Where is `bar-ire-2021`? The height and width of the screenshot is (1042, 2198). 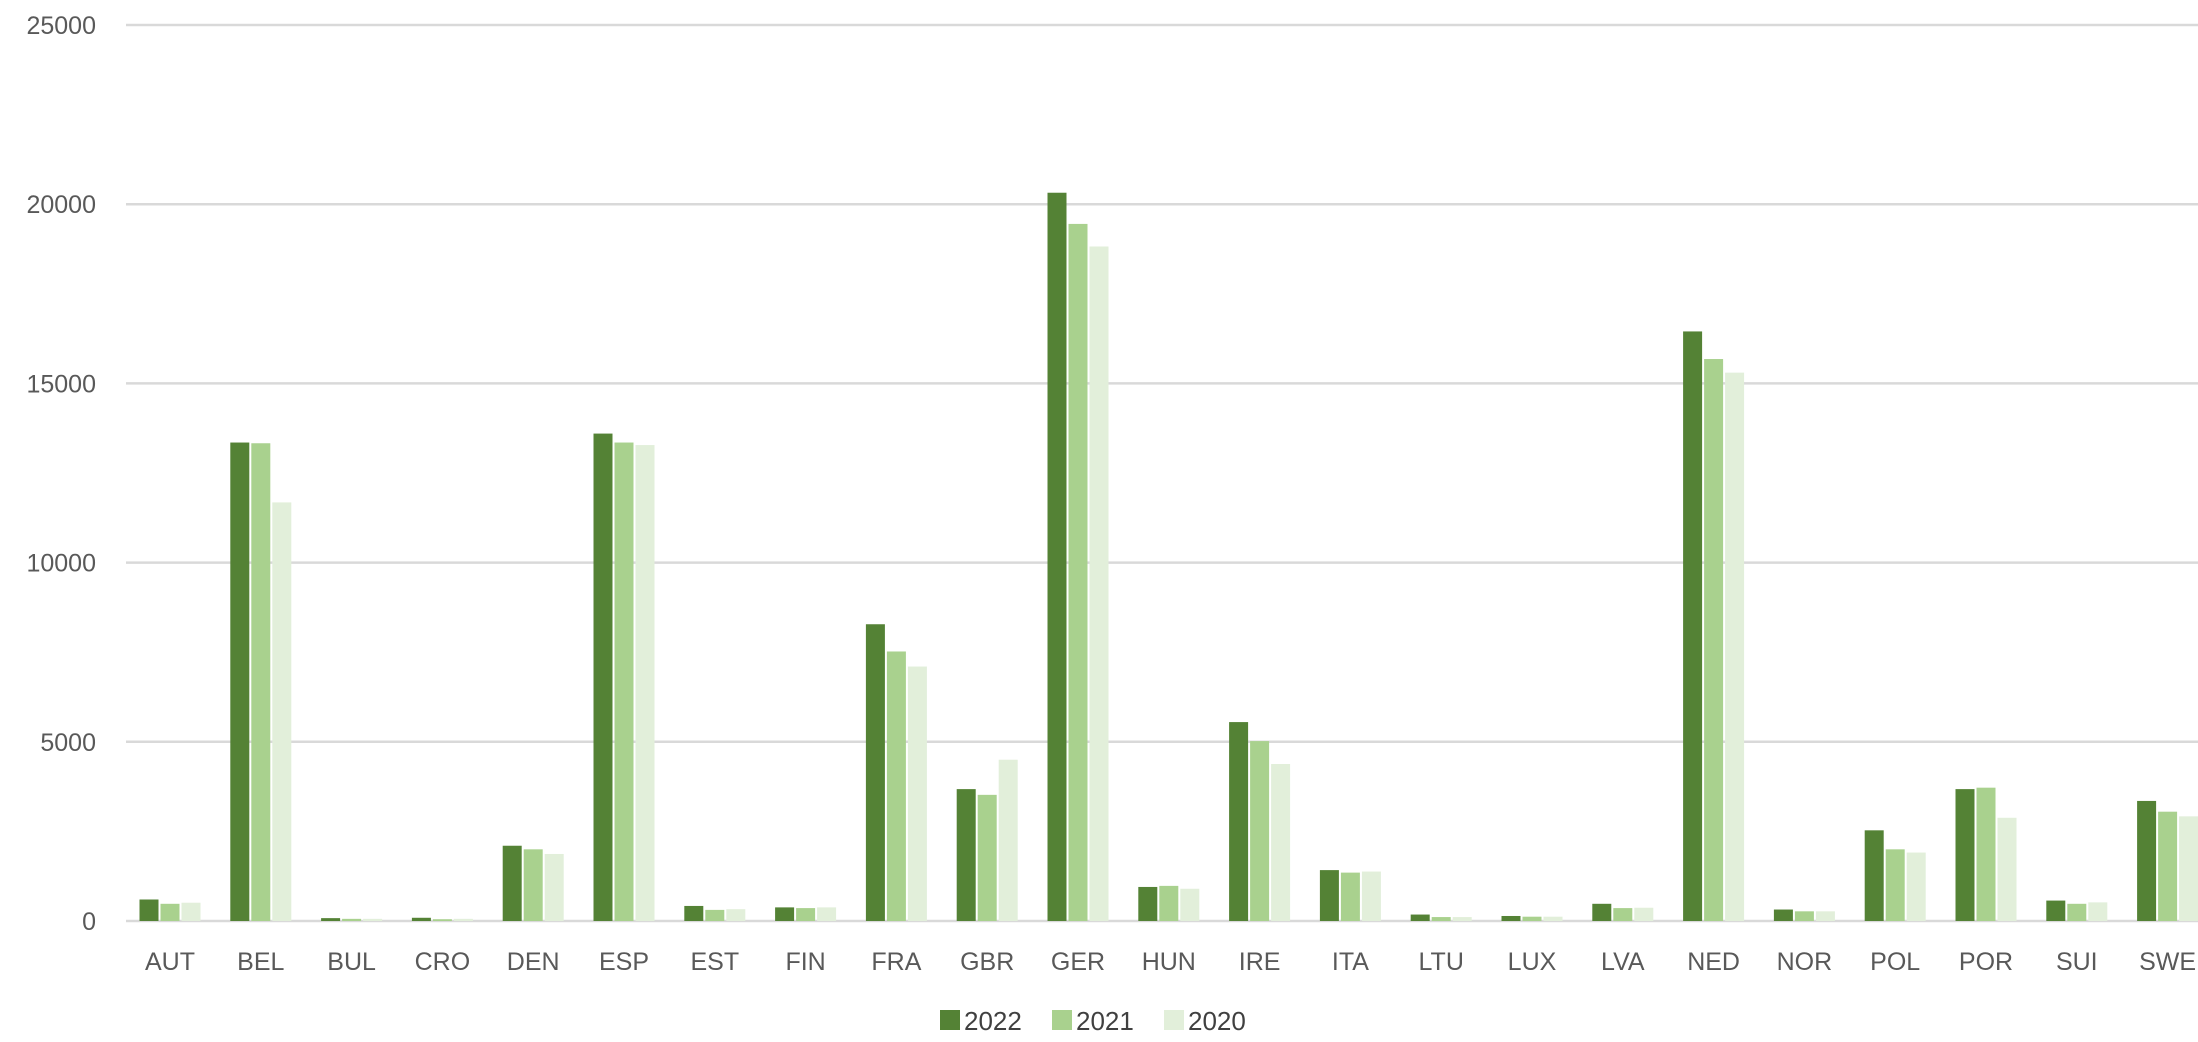
bar-ire-2021 is located at coordinates (1260, 831).